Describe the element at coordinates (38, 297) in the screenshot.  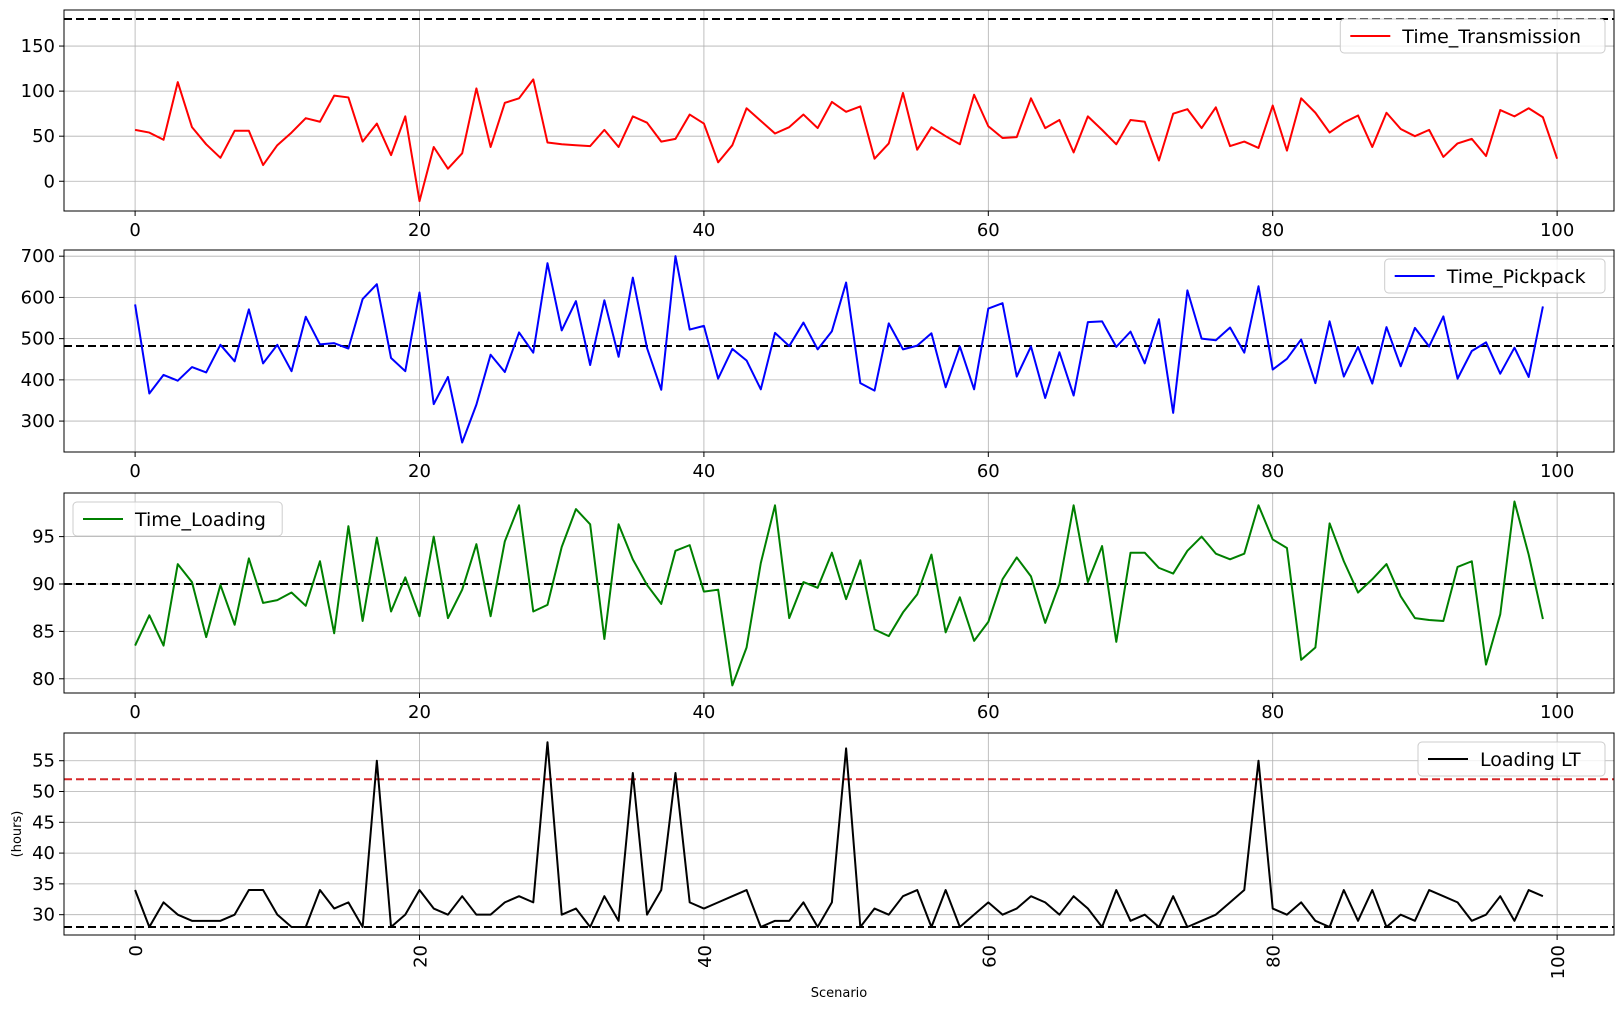
I see `y-tick-label: 600` at that location.